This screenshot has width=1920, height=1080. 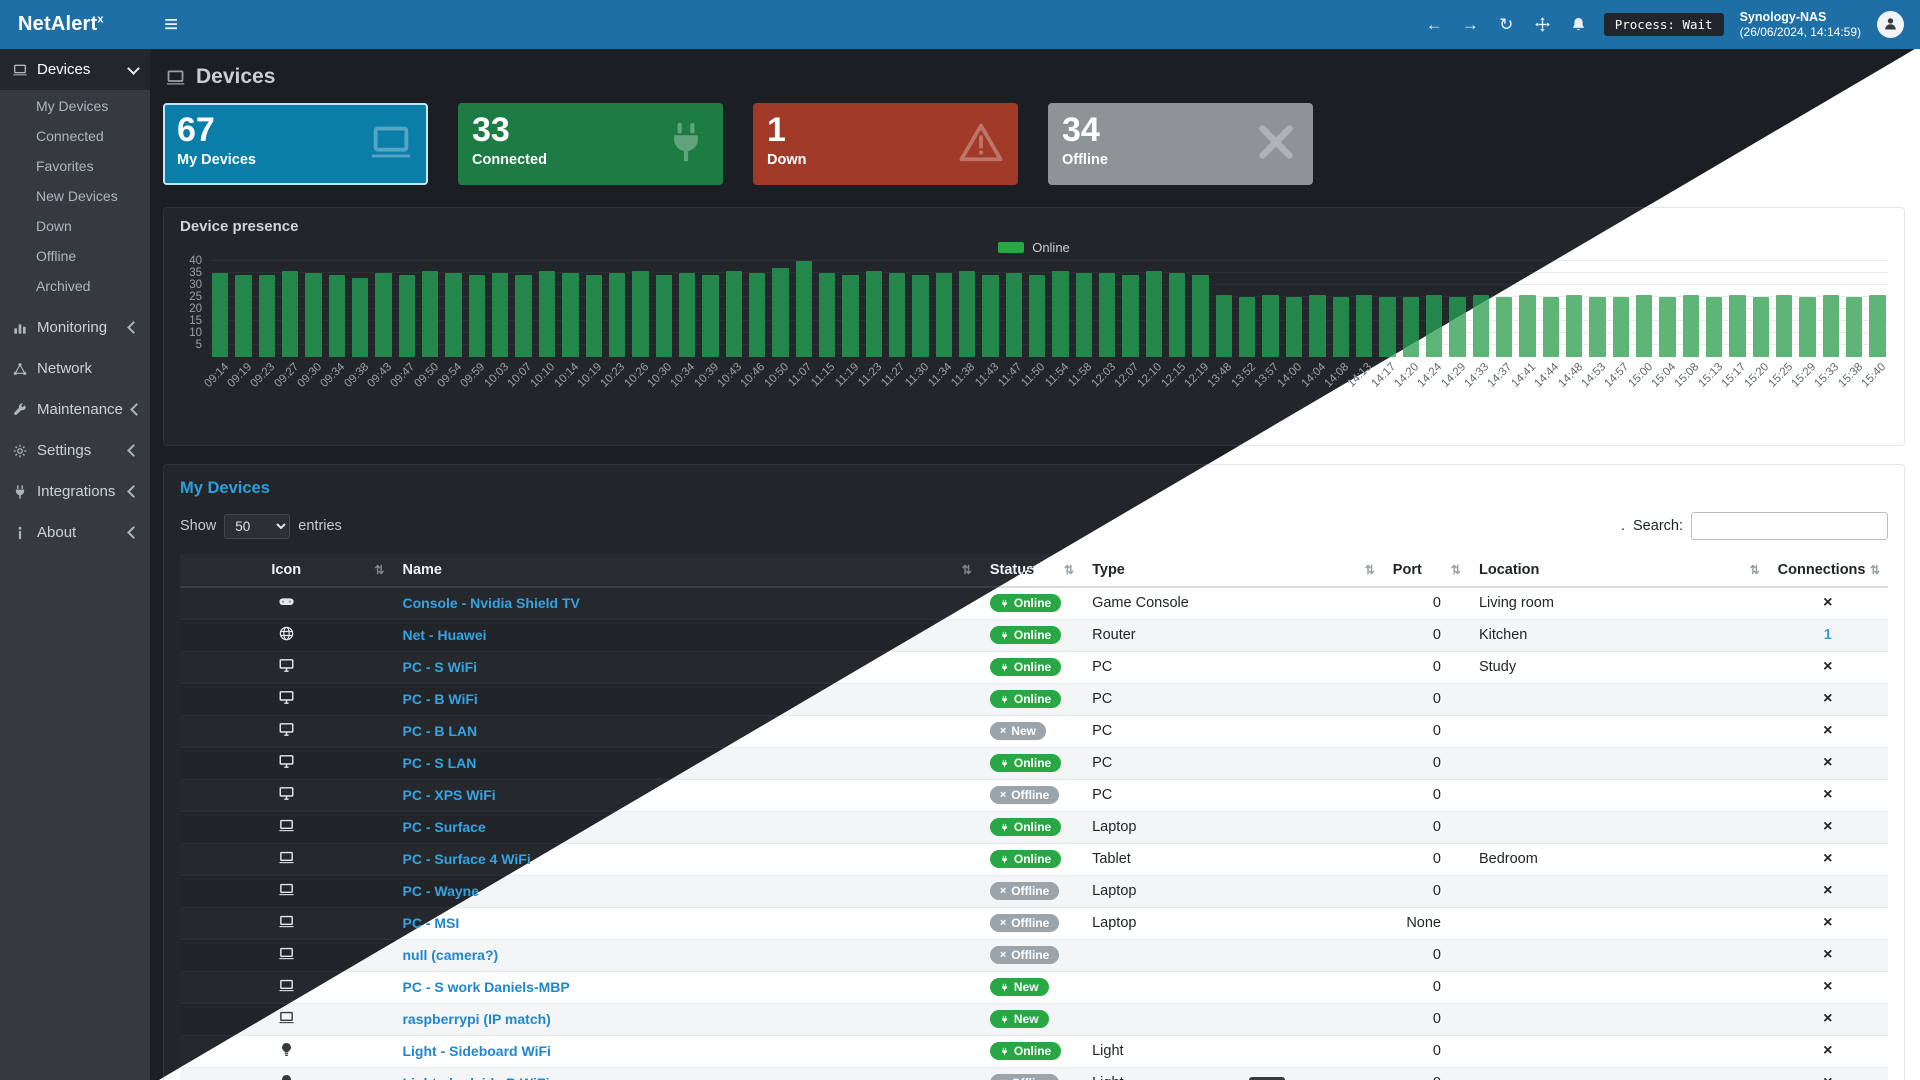 I want to click on x-axis-label: 15:29, so click(x=1804, y=375).